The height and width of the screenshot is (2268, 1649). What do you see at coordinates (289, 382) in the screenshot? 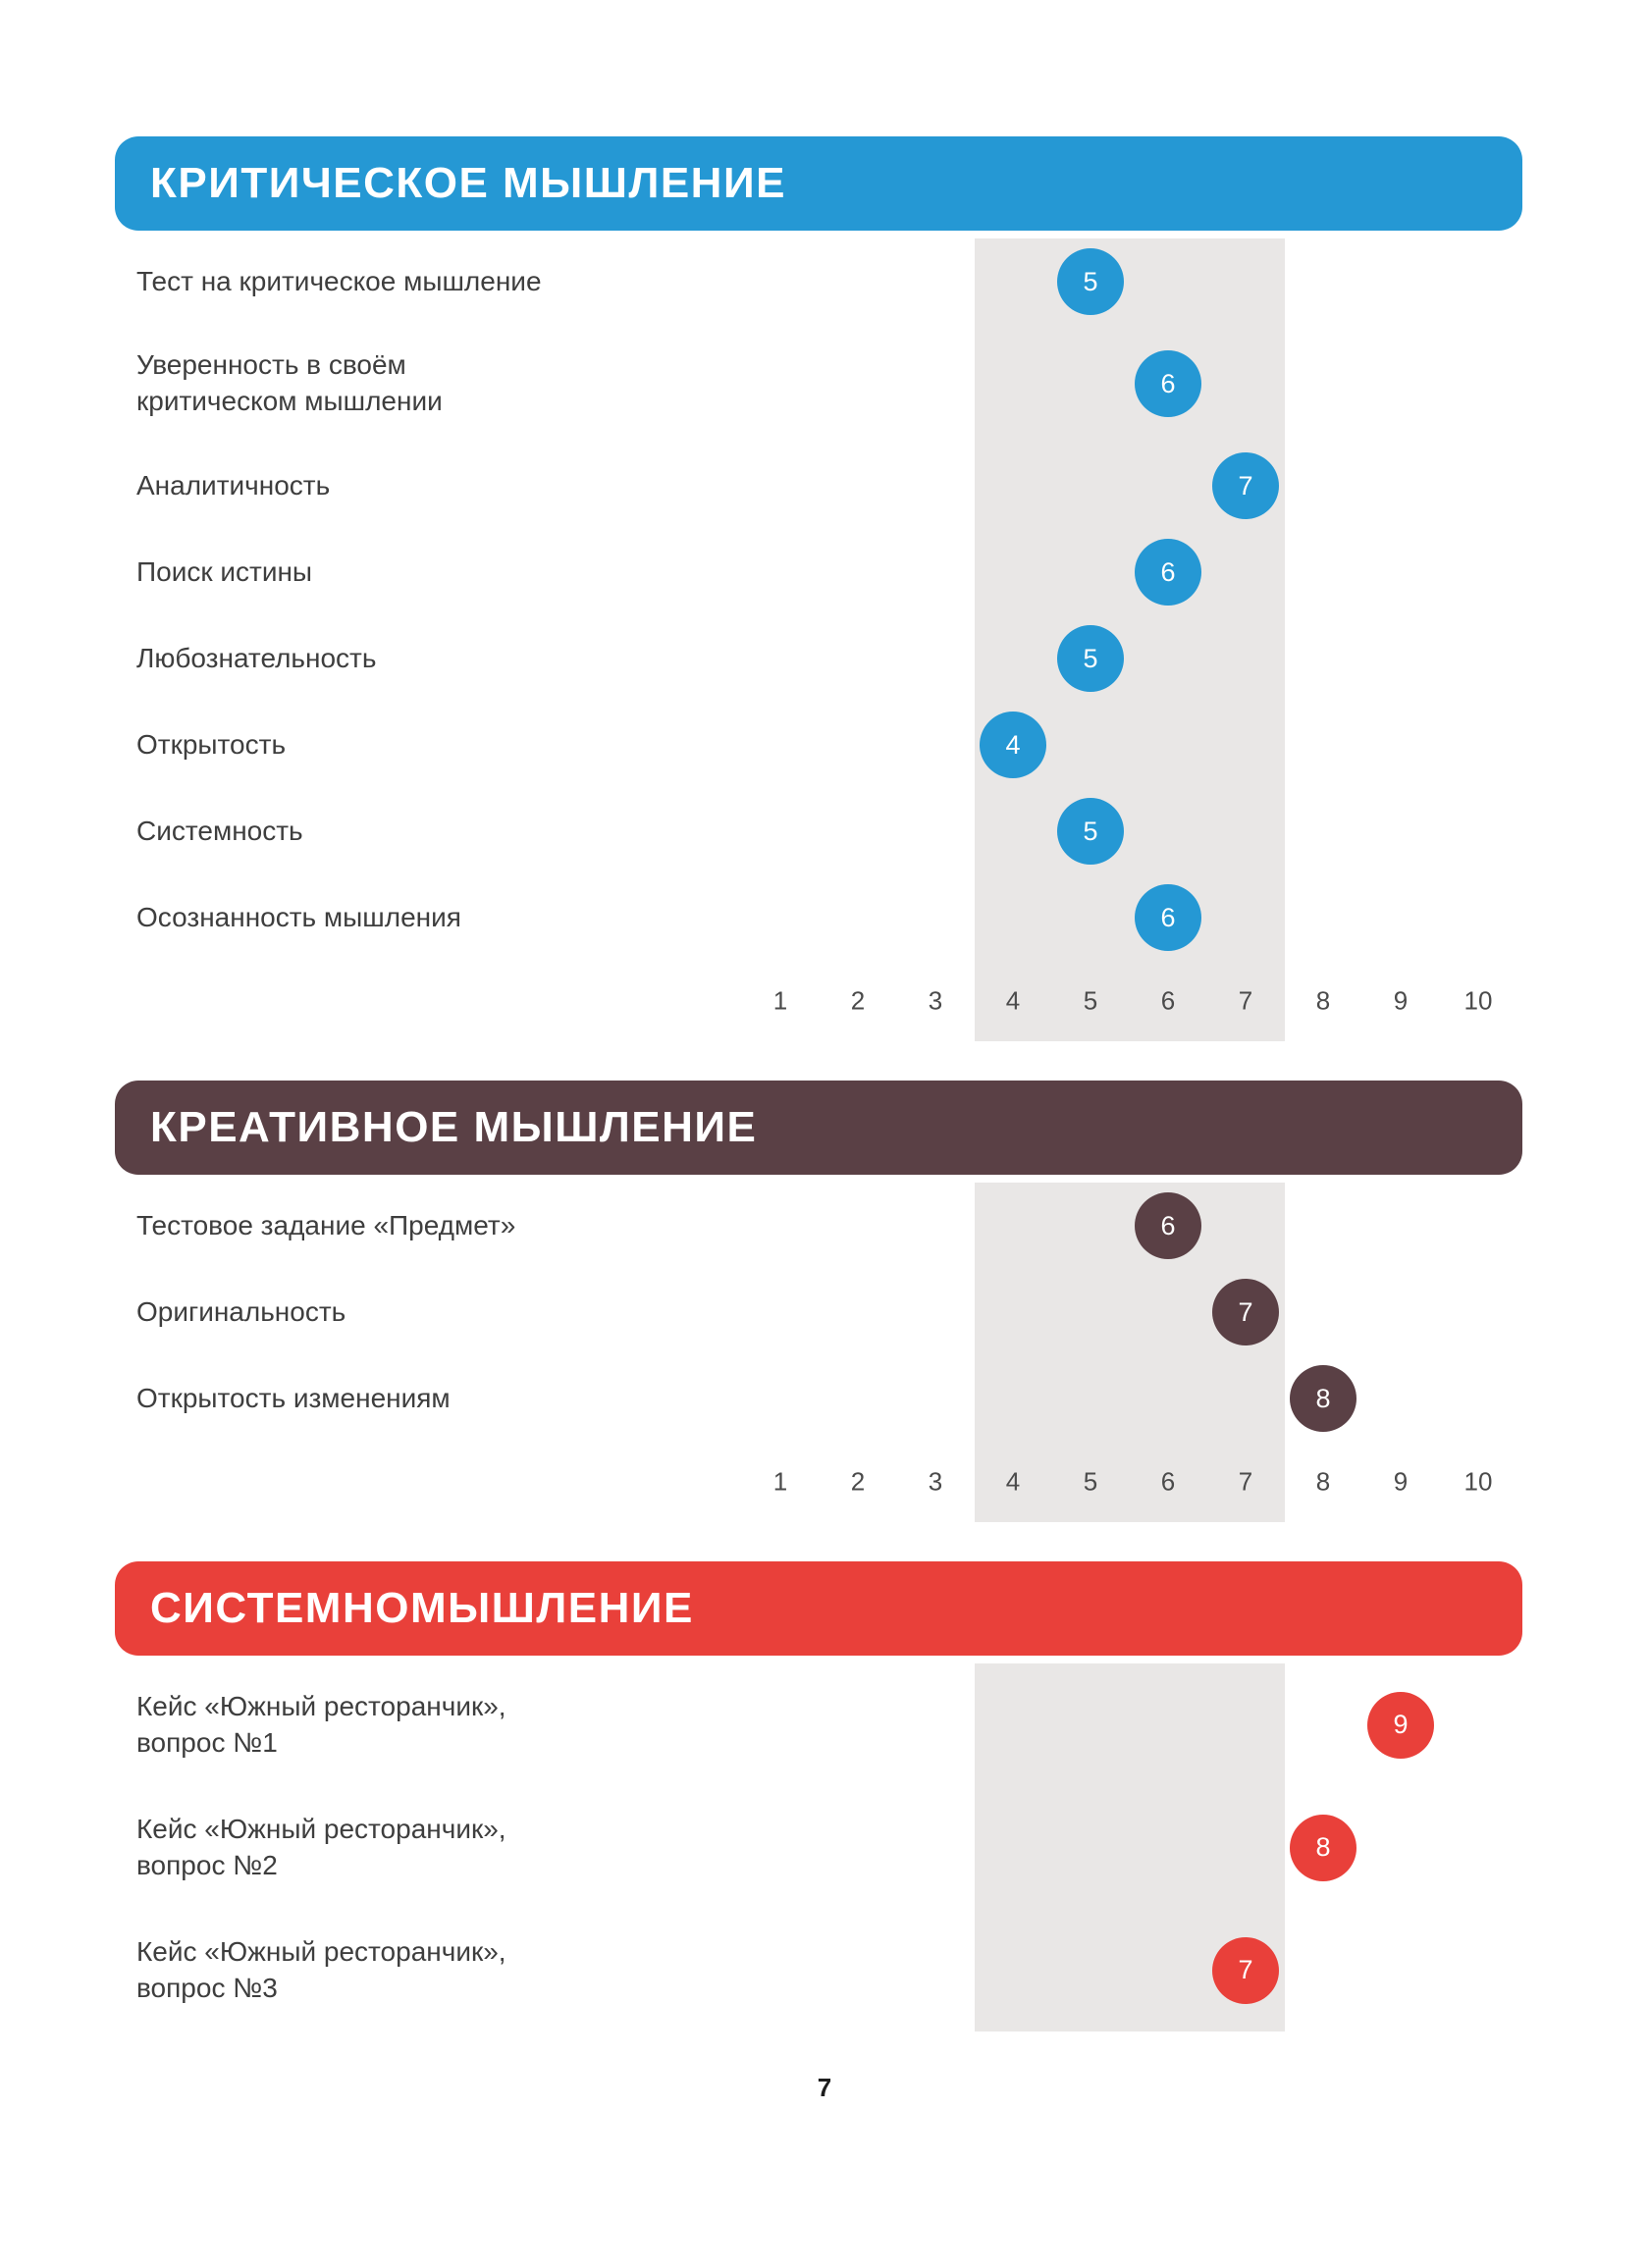
I see `row-label: Уверенность в своём критическом мышлении` at bounding box center [289, 382].